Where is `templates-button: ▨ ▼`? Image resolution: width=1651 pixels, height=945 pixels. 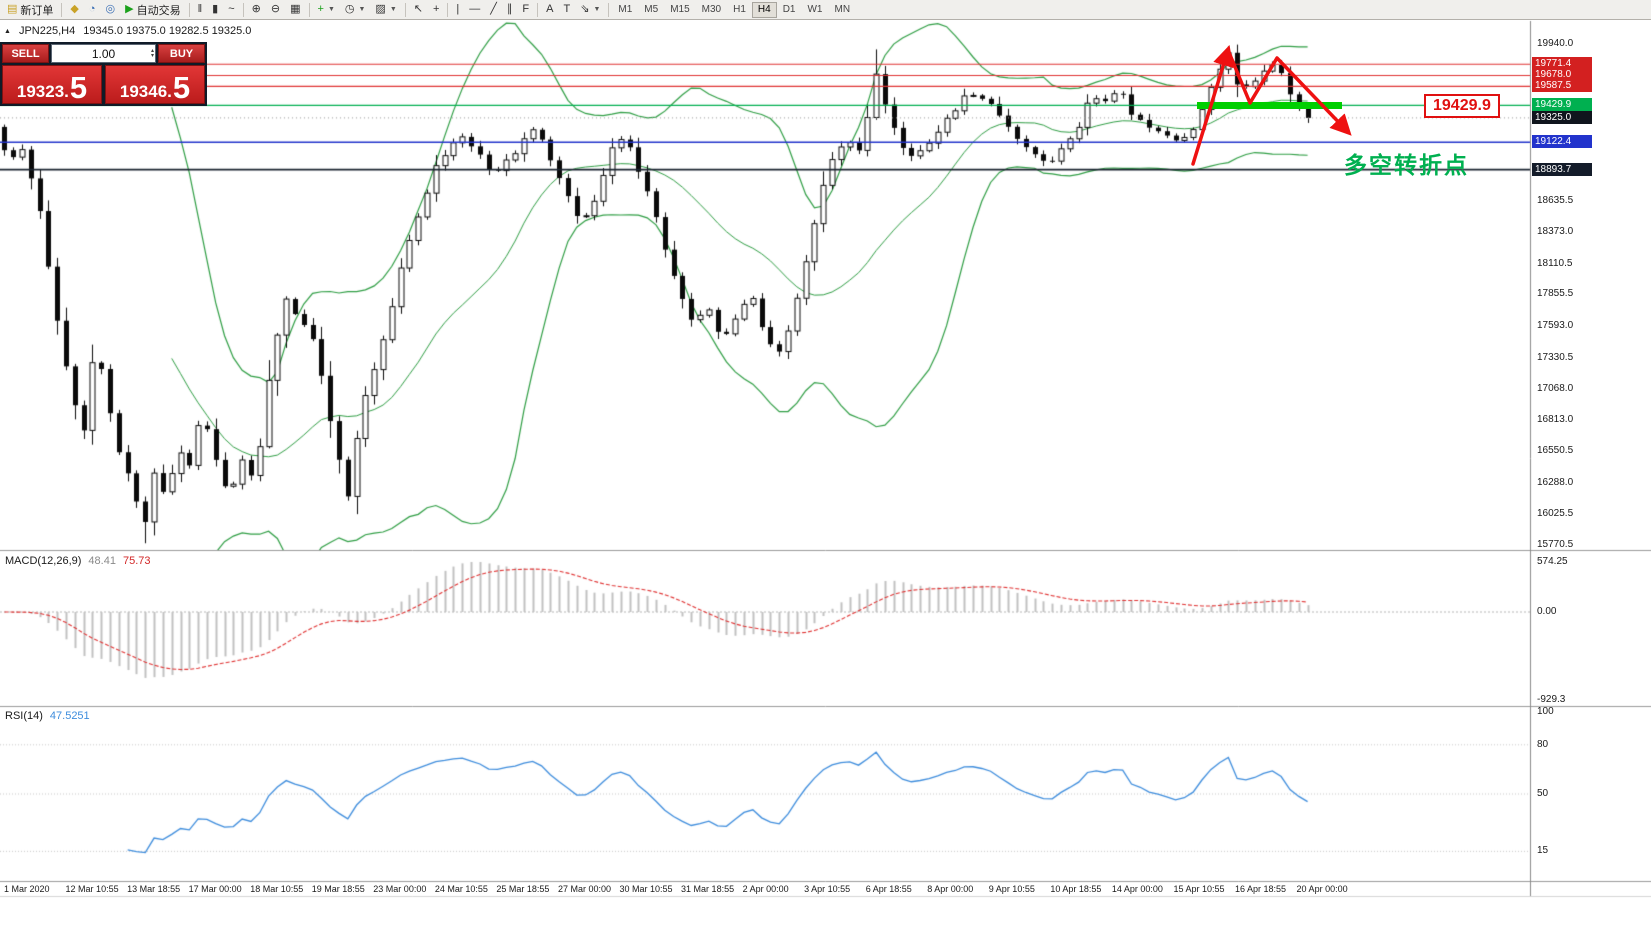 templates-button: ▨ ▼ is located at coordinates (385, 10).